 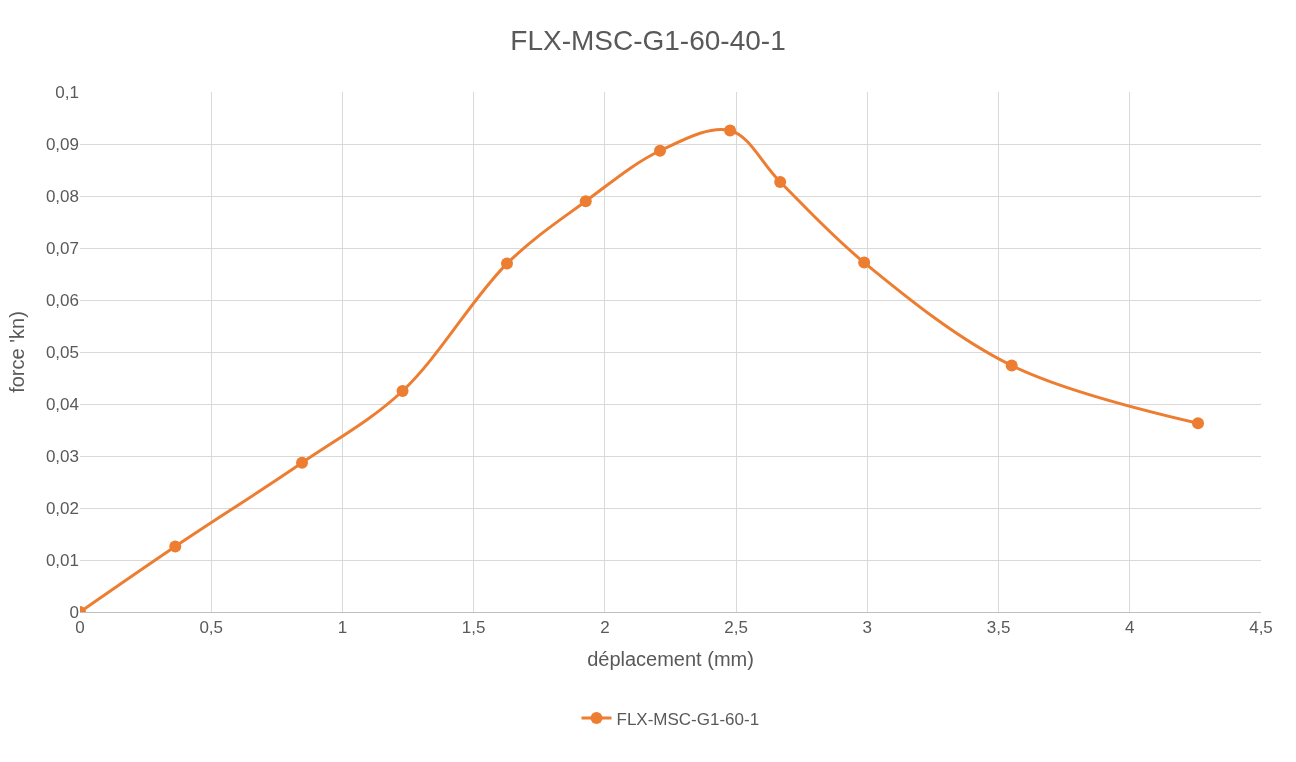 I want to click on y-tick-label: 0,05, so click(x=62, y=352).